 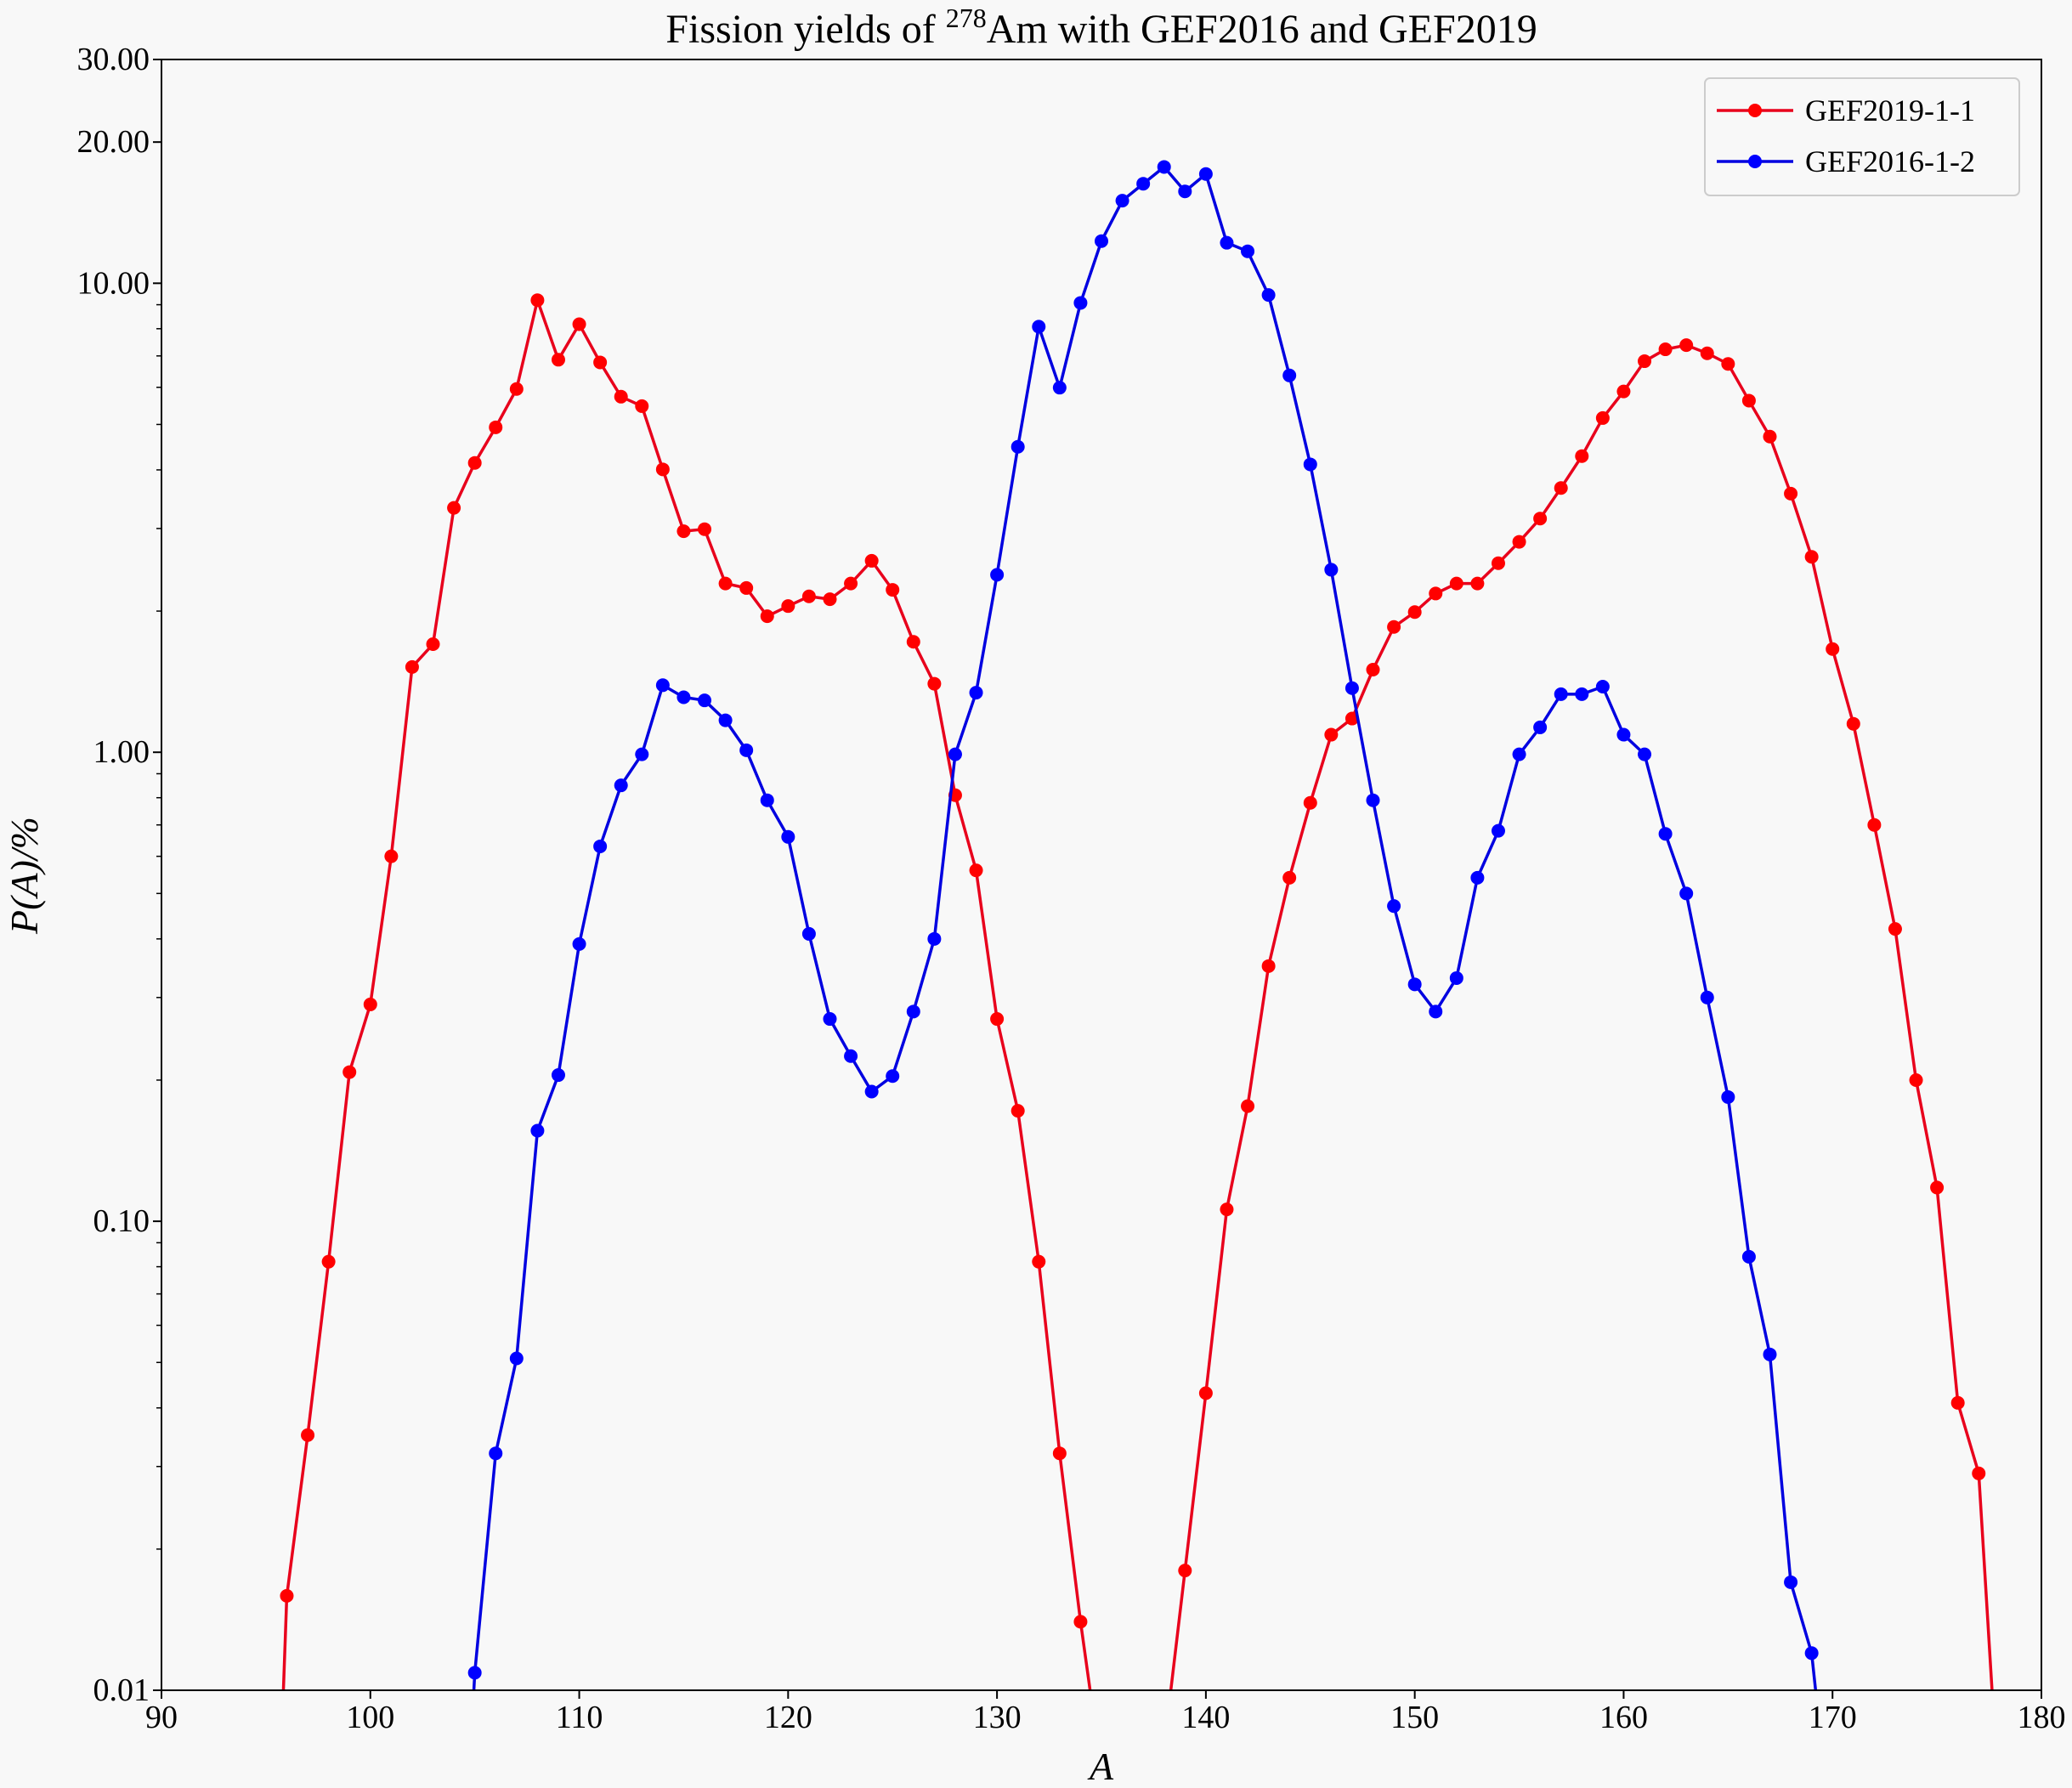 What do you see at coordinates (1414, 1717) in the screenshot?
I see `x-tick-label: 150` at bounding box center [1414, 1717].